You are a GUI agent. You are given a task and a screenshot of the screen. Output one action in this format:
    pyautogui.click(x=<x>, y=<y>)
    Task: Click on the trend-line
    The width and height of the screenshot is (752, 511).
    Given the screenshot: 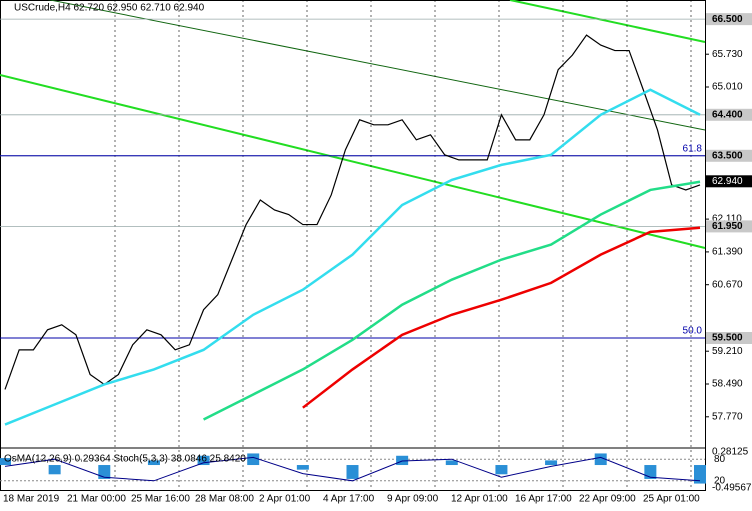 What is the action you would take?
    pyautogui.click(x=607, y=21)
    